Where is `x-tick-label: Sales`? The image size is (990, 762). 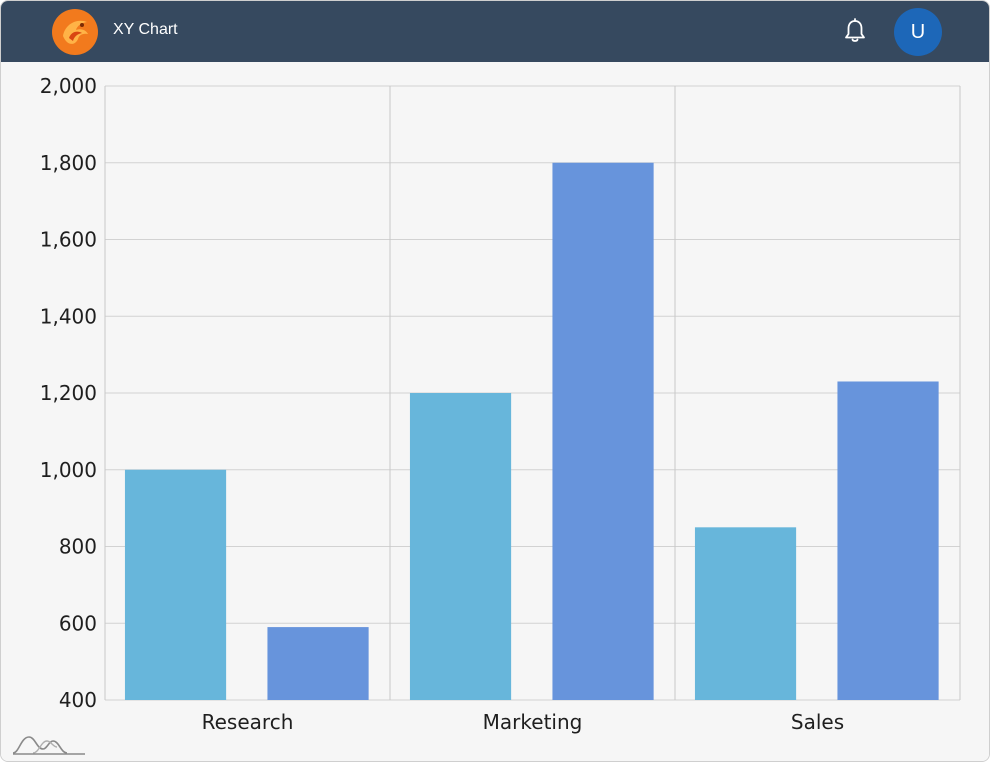
x-tick-label: Sales is located at coordinates (817, 722).